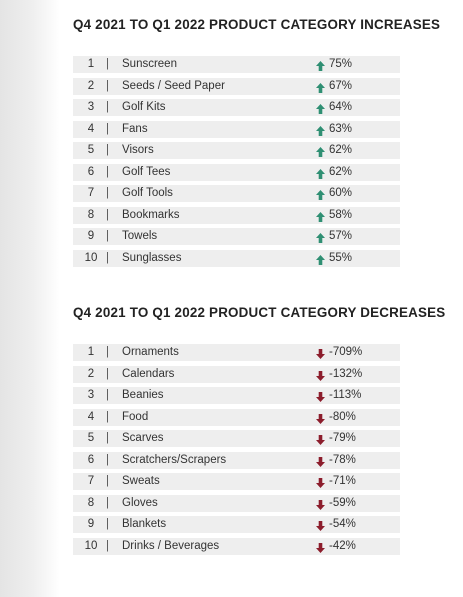 Image resolution: width=463 pixels, height=597 pixels. What do you see at coordinates (135, 128) in the screenshot?
I see `category-name: Fans` at bounding box center [135, 128].